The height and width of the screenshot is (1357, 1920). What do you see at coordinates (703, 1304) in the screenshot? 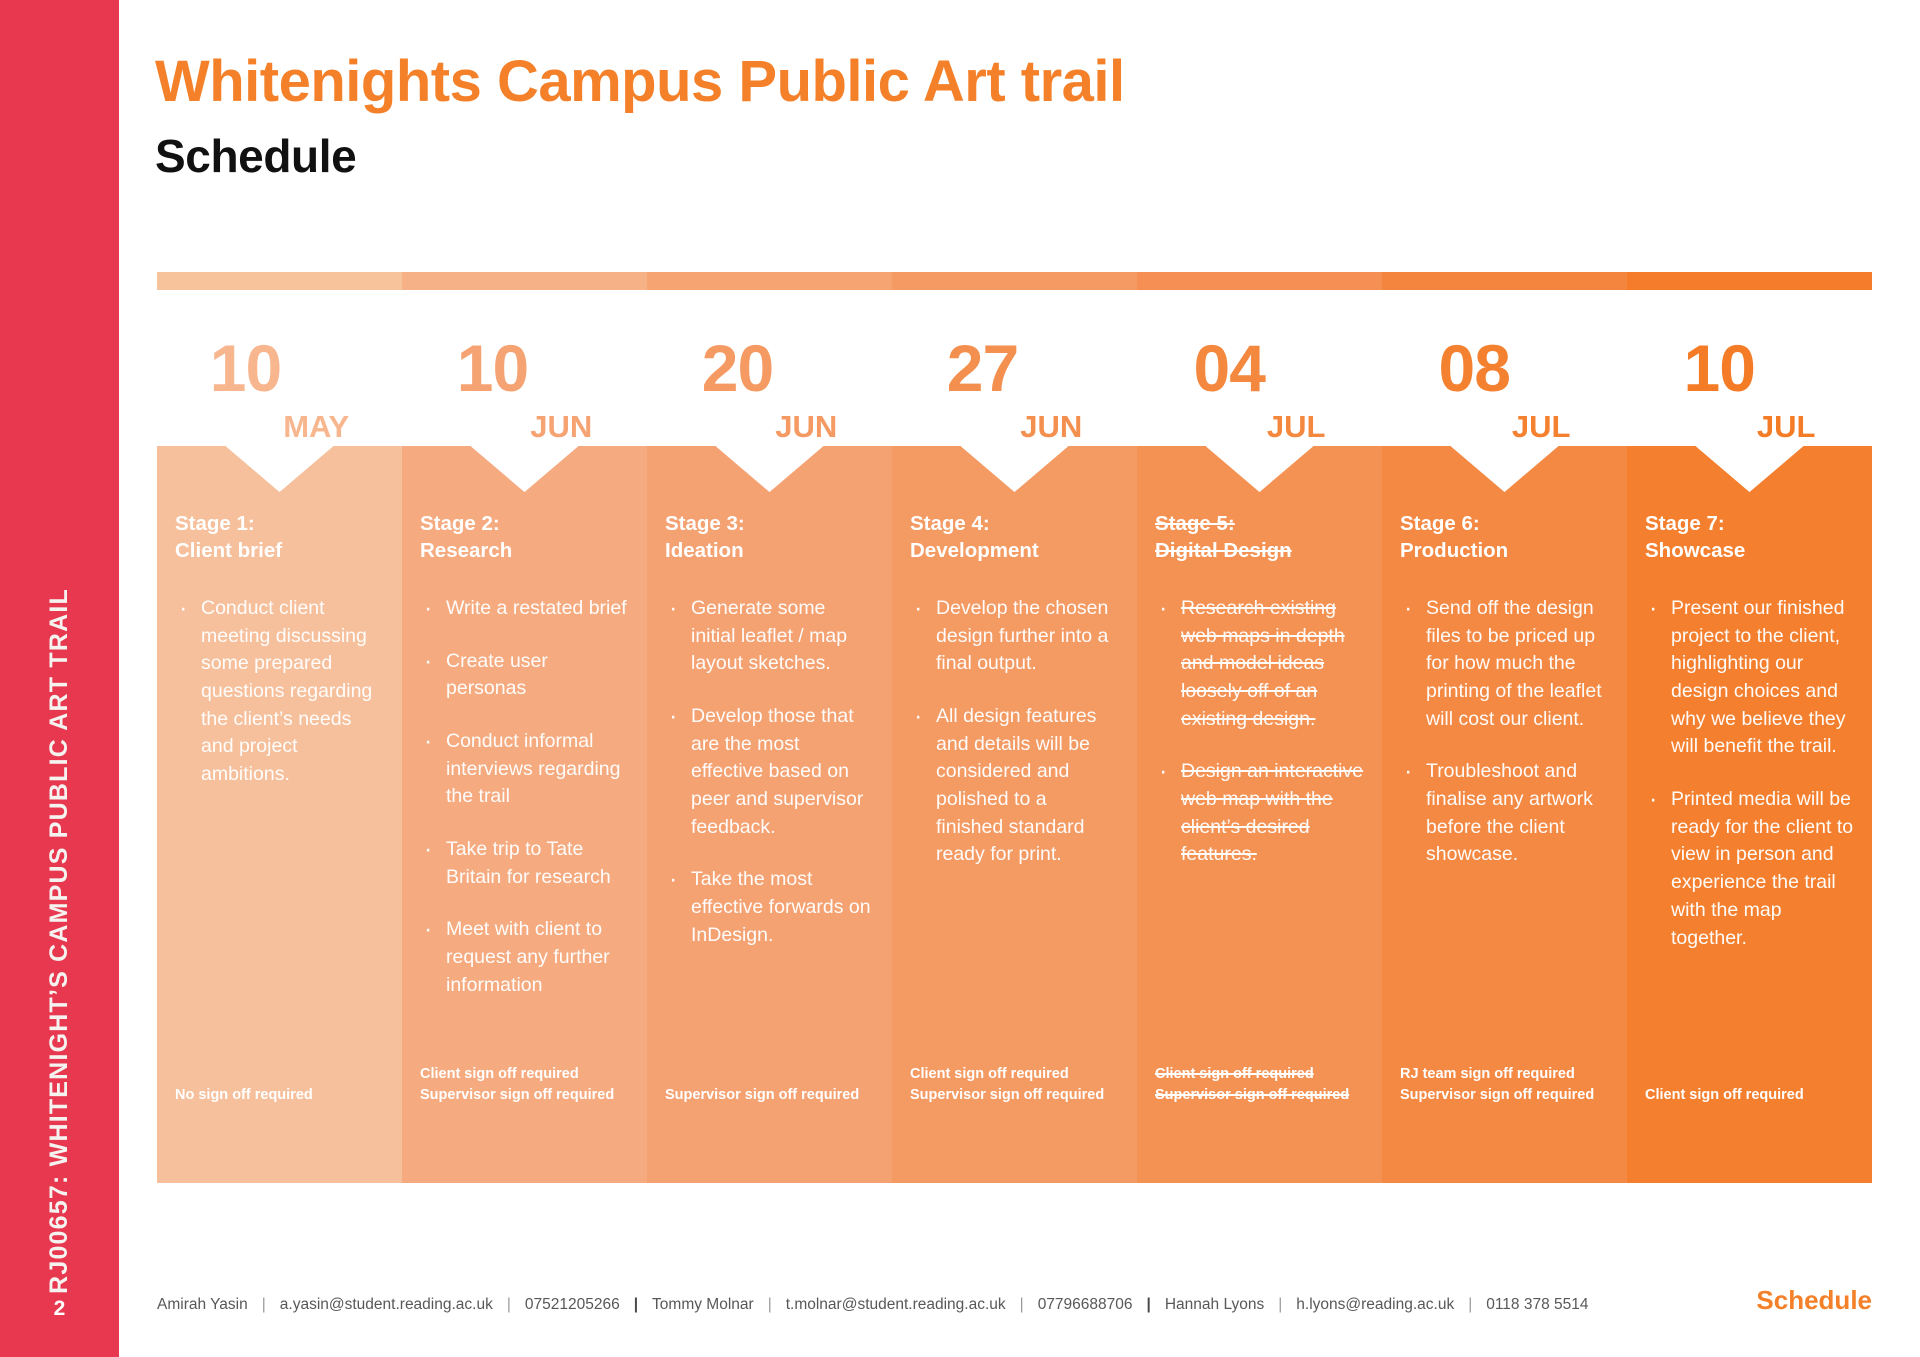
I see `footer-contact-name: Tommy Molnar` at bounding box center [703, 1304].